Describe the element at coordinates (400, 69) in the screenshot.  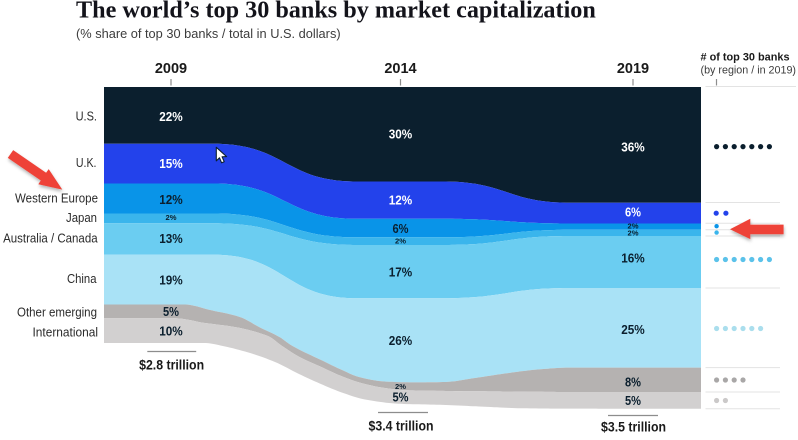
I see `svg-text: 2014` at that location.